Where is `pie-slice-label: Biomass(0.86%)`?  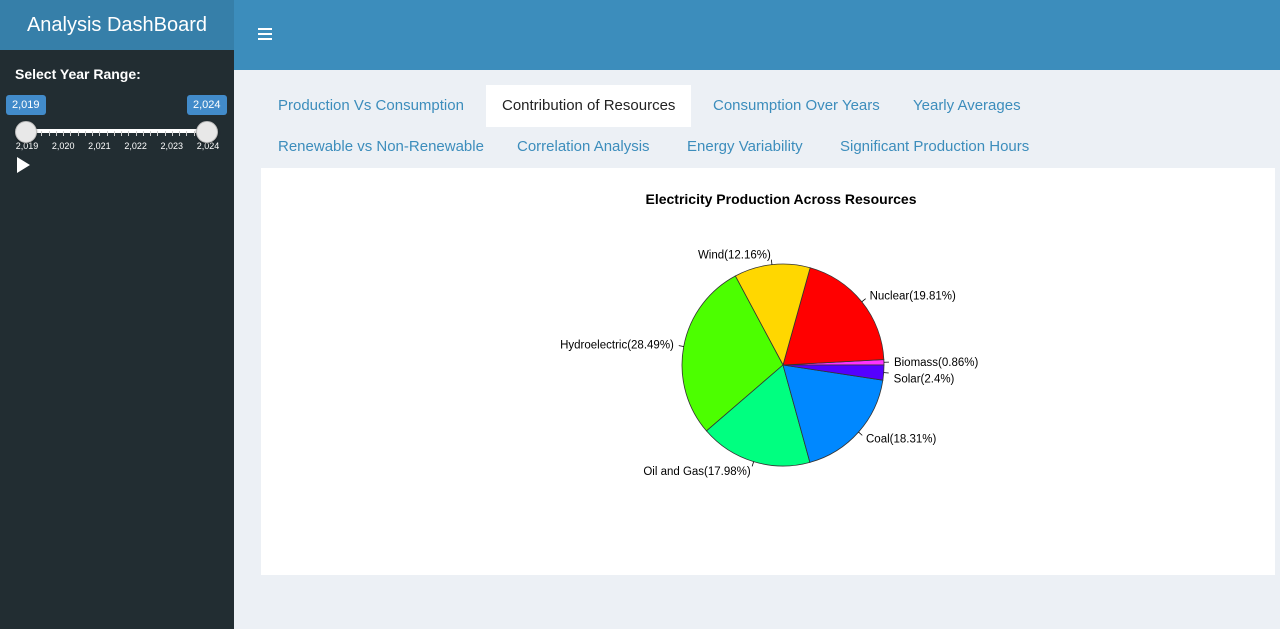 pie-slice-label: Biomass(0.86%) is located at coordinates (936, 363).